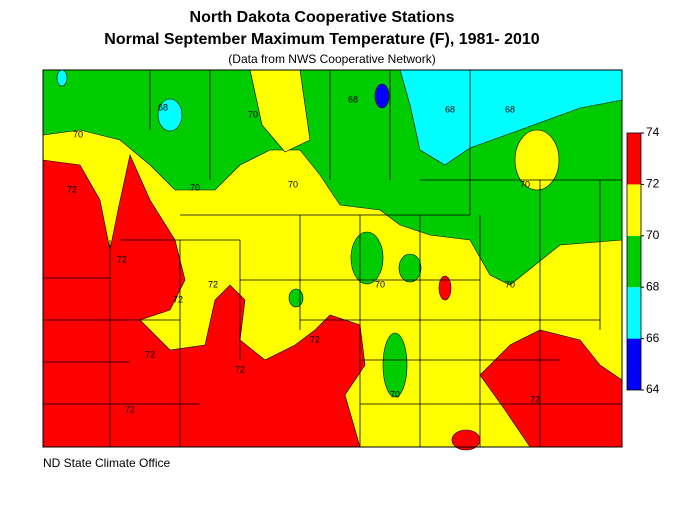  I want to click on legend-tick-label: 66, so click(653, 338).